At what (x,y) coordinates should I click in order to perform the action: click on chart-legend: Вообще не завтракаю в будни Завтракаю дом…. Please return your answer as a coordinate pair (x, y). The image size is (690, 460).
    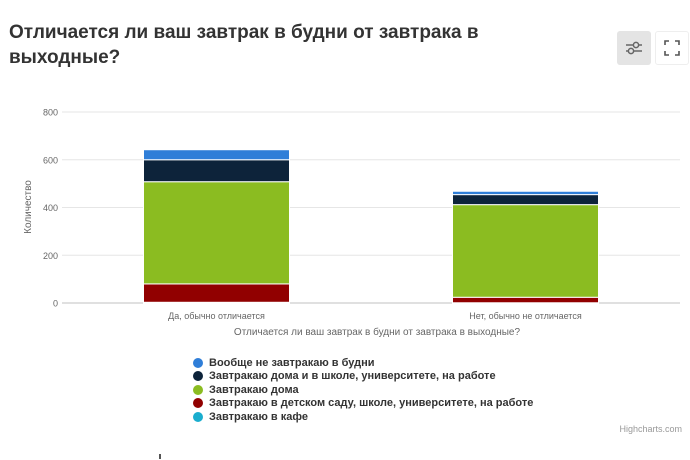
    Looking at the image, I should click on (363, 390).